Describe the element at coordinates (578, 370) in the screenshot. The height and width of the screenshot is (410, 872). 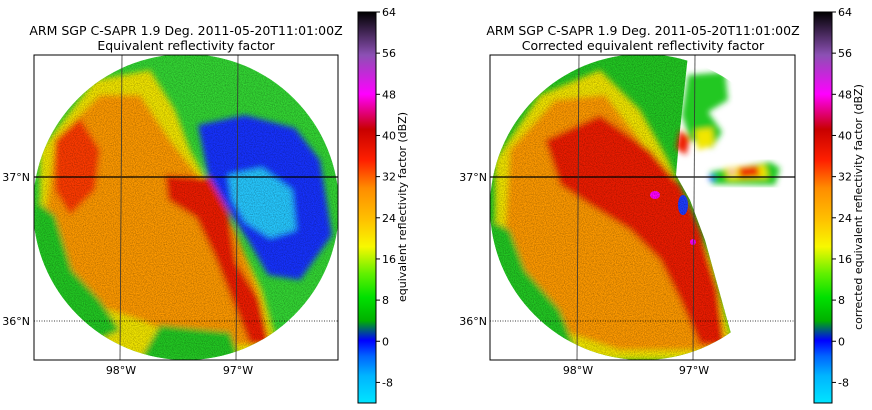
I see `panel-2-xtick-98w: 98°W` at that location.